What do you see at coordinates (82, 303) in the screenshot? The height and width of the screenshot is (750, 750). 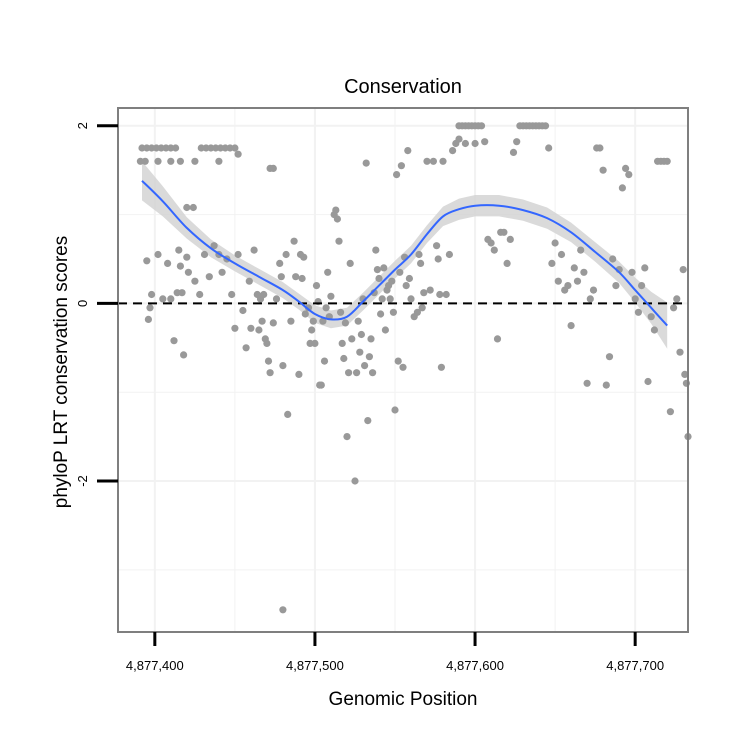 I see `y-tick-label: 0` at bounding box center [82, 303].